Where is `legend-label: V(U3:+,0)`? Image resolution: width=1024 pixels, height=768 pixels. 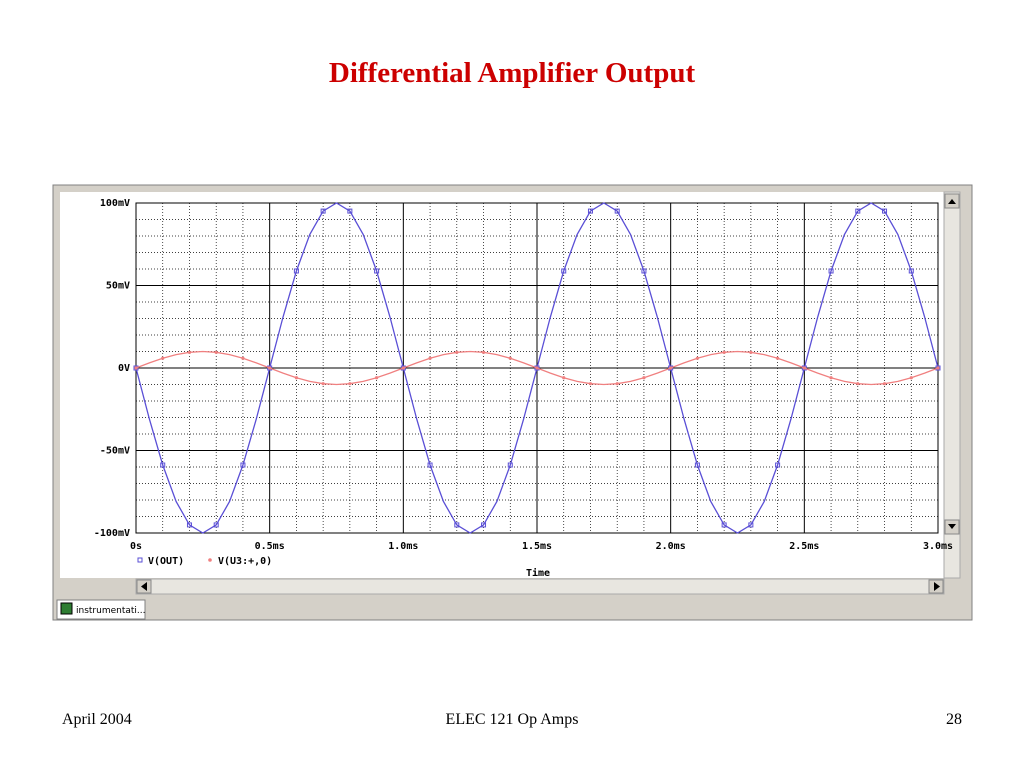 legend-label: V(U3:+,0) is located at coordinates (245, 561).